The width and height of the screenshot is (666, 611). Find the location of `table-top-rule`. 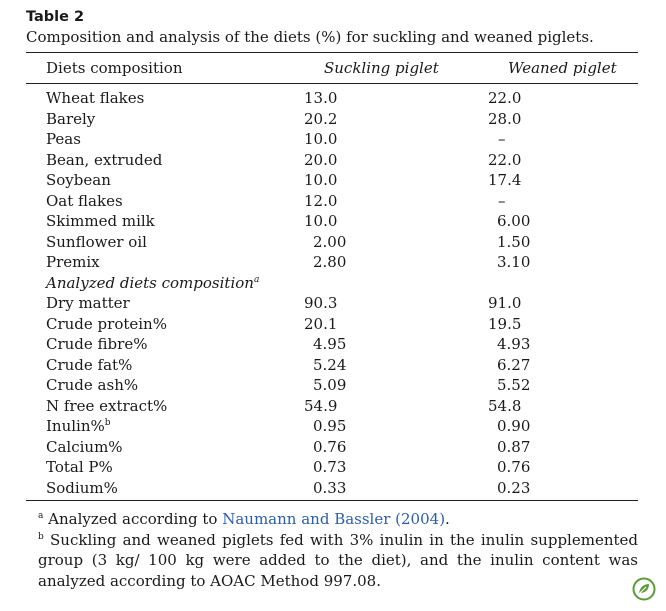

table-top-rule is located at coordinates (332, 52).